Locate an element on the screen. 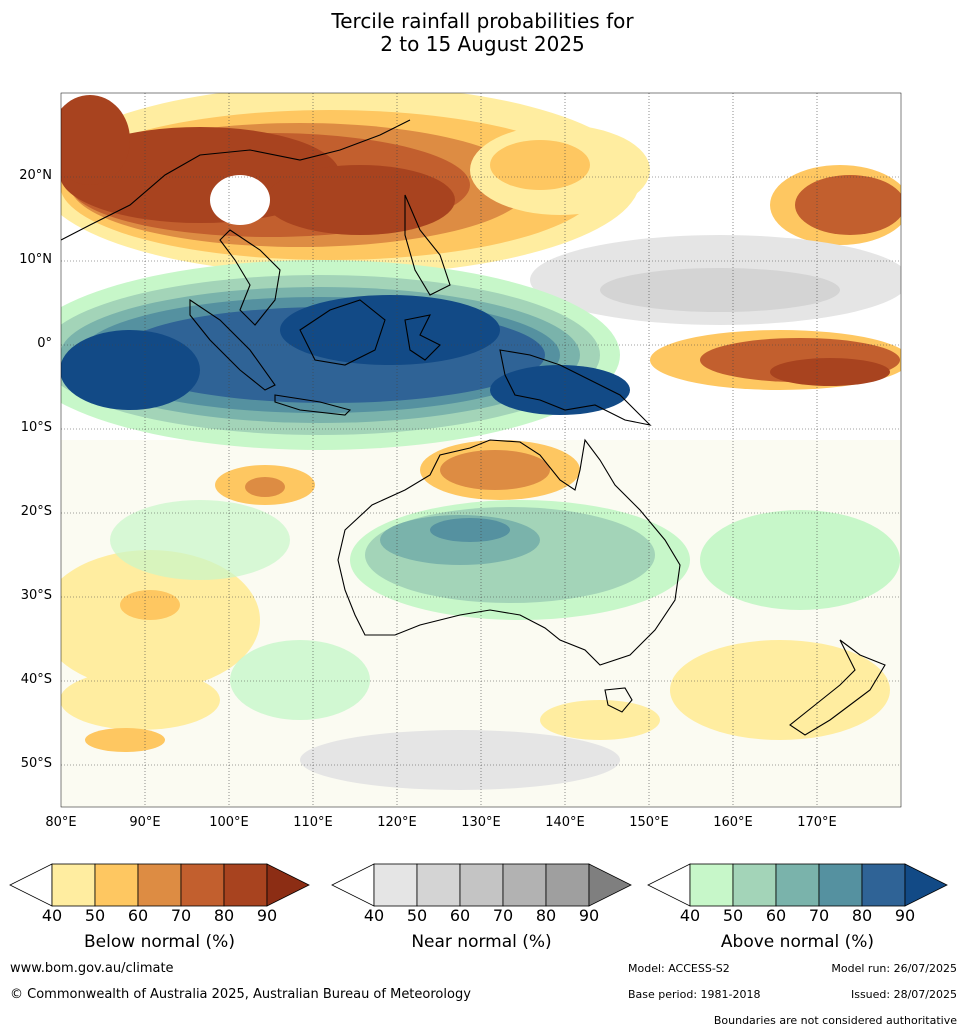 This screenshot has width=965, height=1035. near-normal-colorbar-tick: 90 is located at coordinates (589, 915).